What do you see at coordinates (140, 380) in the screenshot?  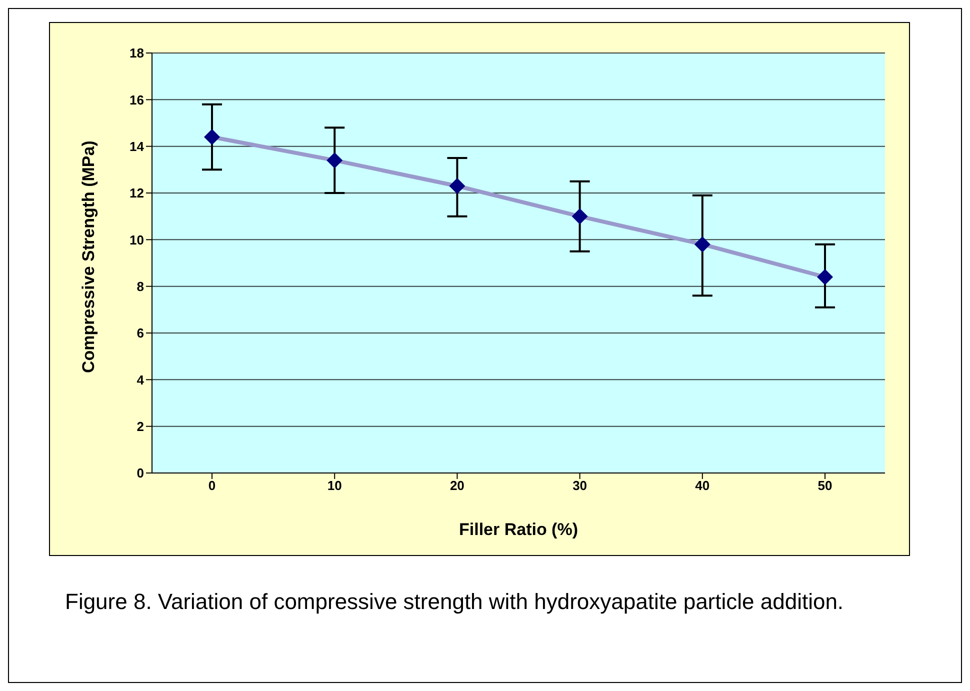 I see `y-tick-label: 4` at bounding box center [140, 380].